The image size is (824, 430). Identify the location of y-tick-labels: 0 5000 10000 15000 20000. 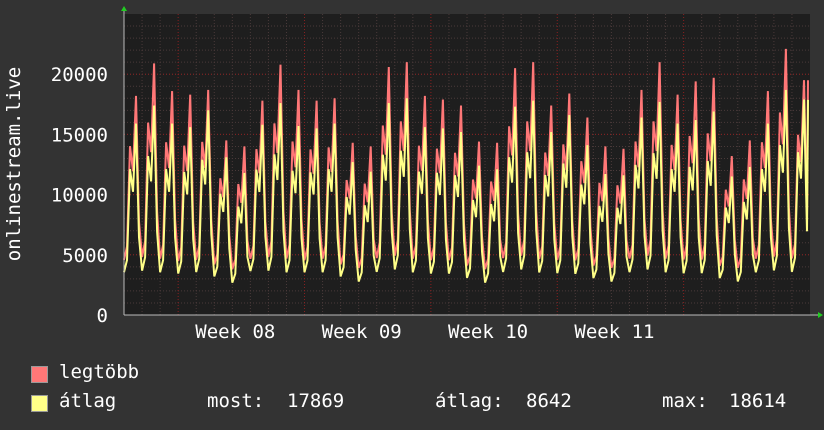
(79, 195).